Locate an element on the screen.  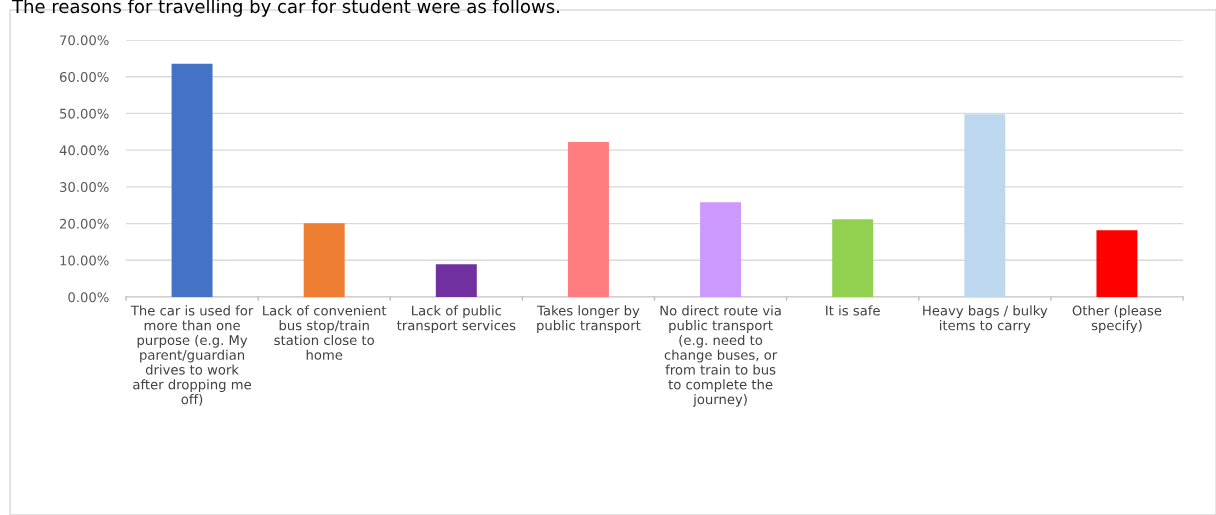
y-tick-label: 30.00% is located at coordinates (84, 187).